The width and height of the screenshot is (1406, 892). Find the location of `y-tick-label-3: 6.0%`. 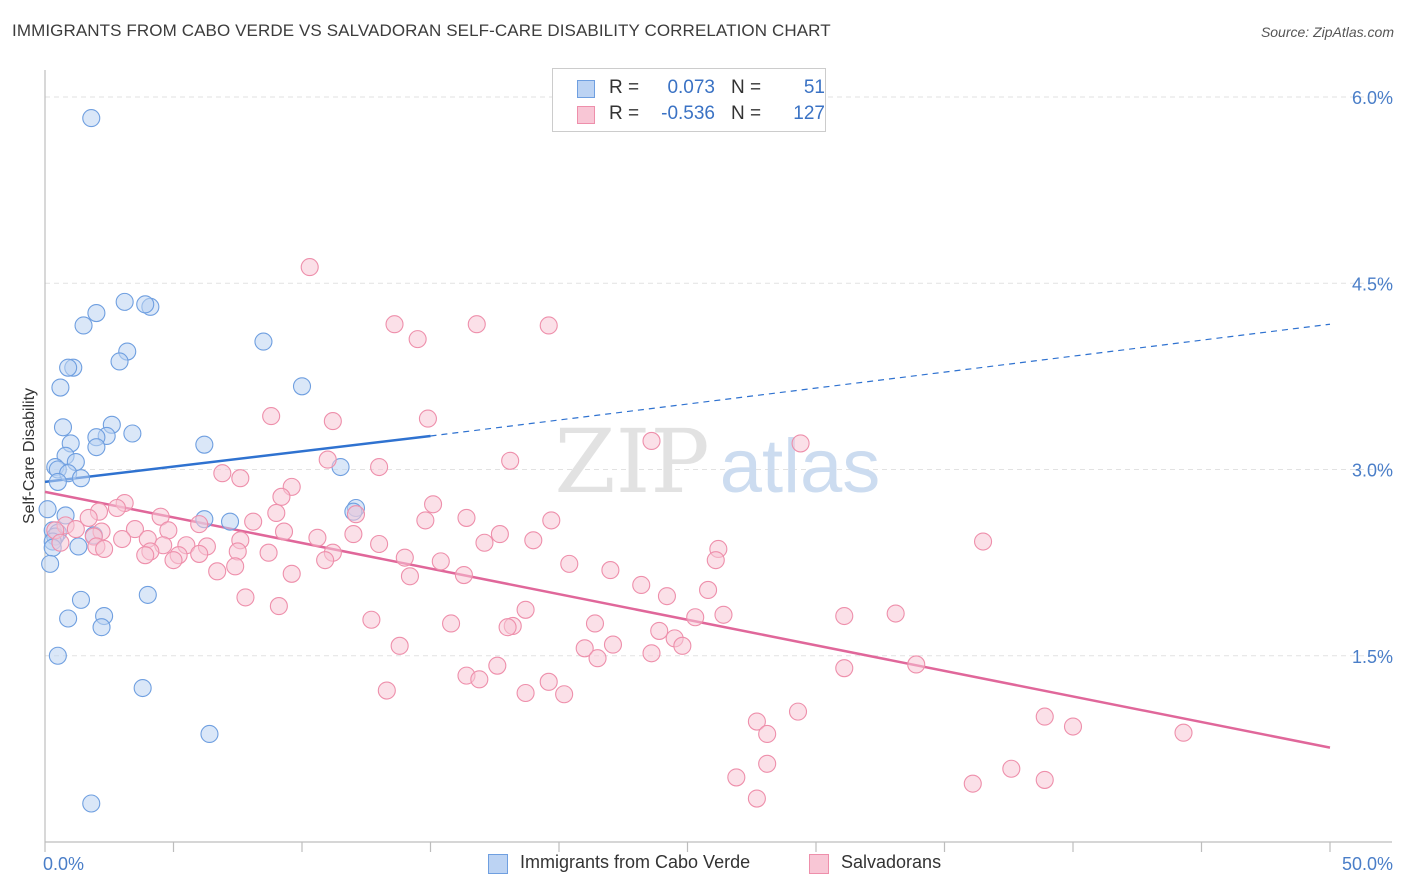

y-tick-label-3: 6.0% is located at coordinates (1372, 98).